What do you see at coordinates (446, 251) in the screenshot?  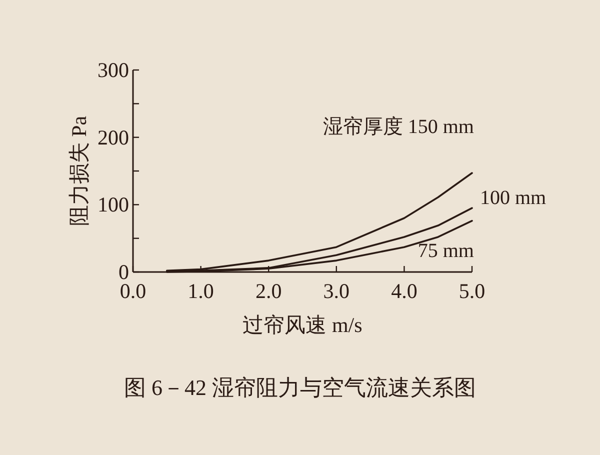 I see `series-label: 75 mm` at bounding box center [446, 251].